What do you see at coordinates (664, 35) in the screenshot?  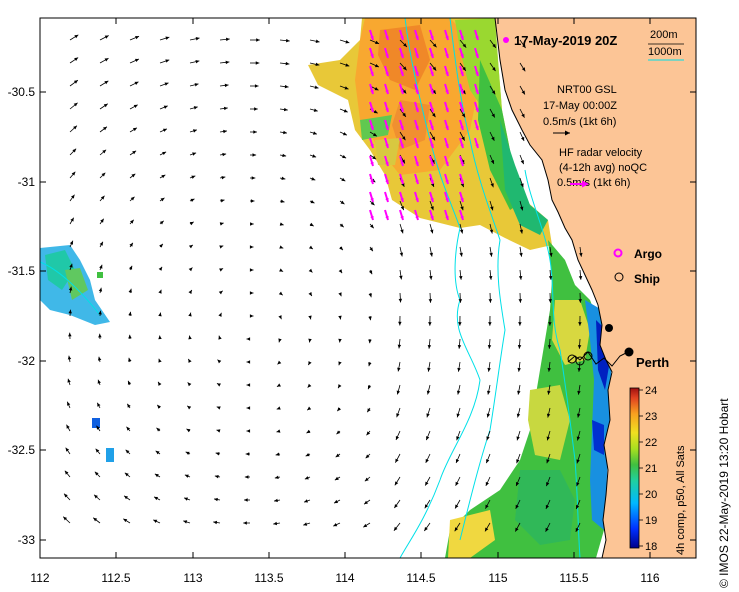 I see `svg-text: 200m` at bounding box center [664, 35].